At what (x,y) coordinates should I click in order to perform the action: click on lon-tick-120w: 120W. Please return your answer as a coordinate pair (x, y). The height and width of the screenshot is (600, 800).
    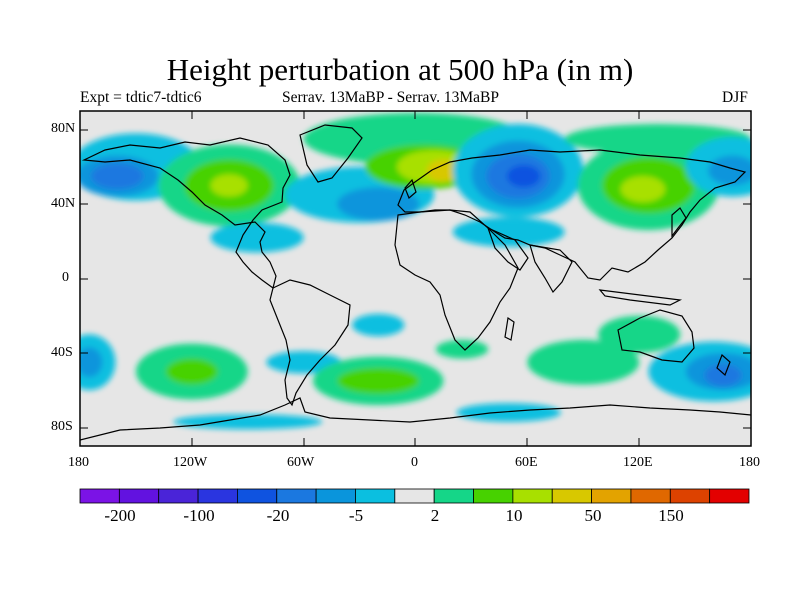
    Looking at the image, I should click on (190, 462).